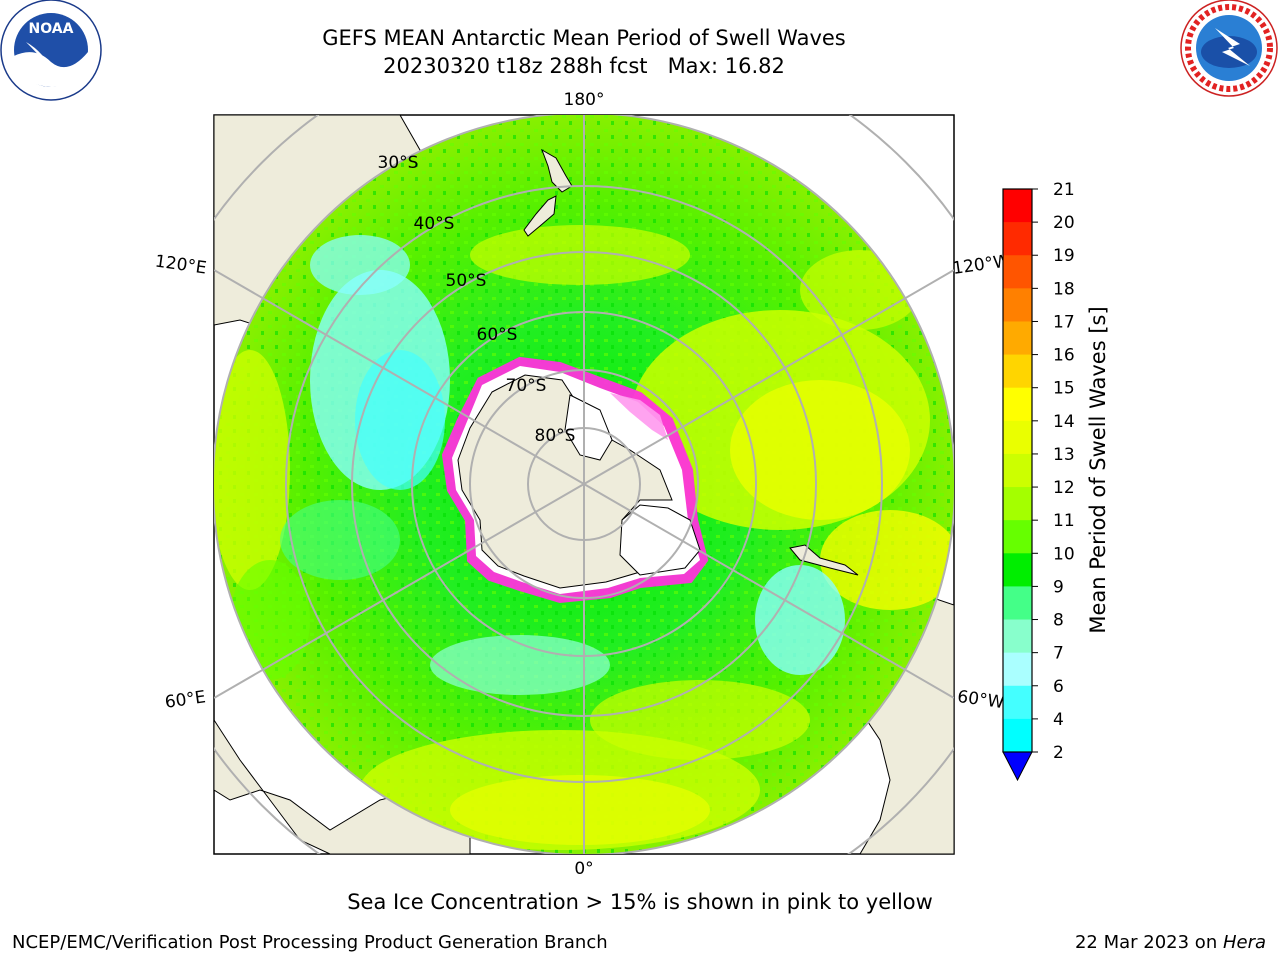  I want to click on lon-label-120e: 120°E, so click(181, 265).